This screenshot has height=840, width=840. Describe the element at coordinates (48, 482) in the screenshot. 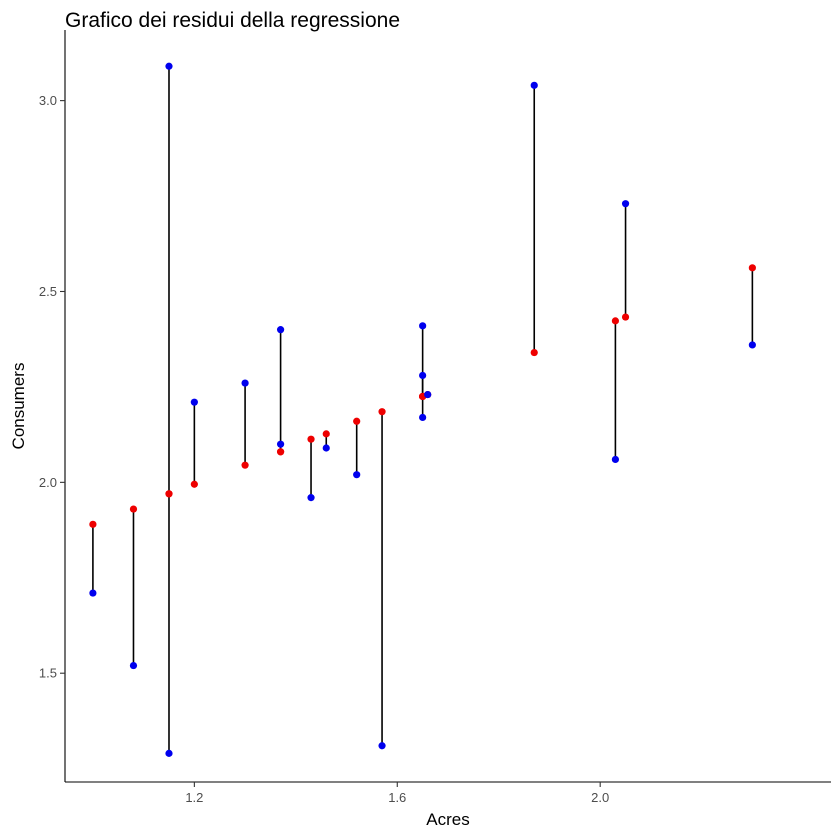

I see `y-tick-label: 2.0` at that location.